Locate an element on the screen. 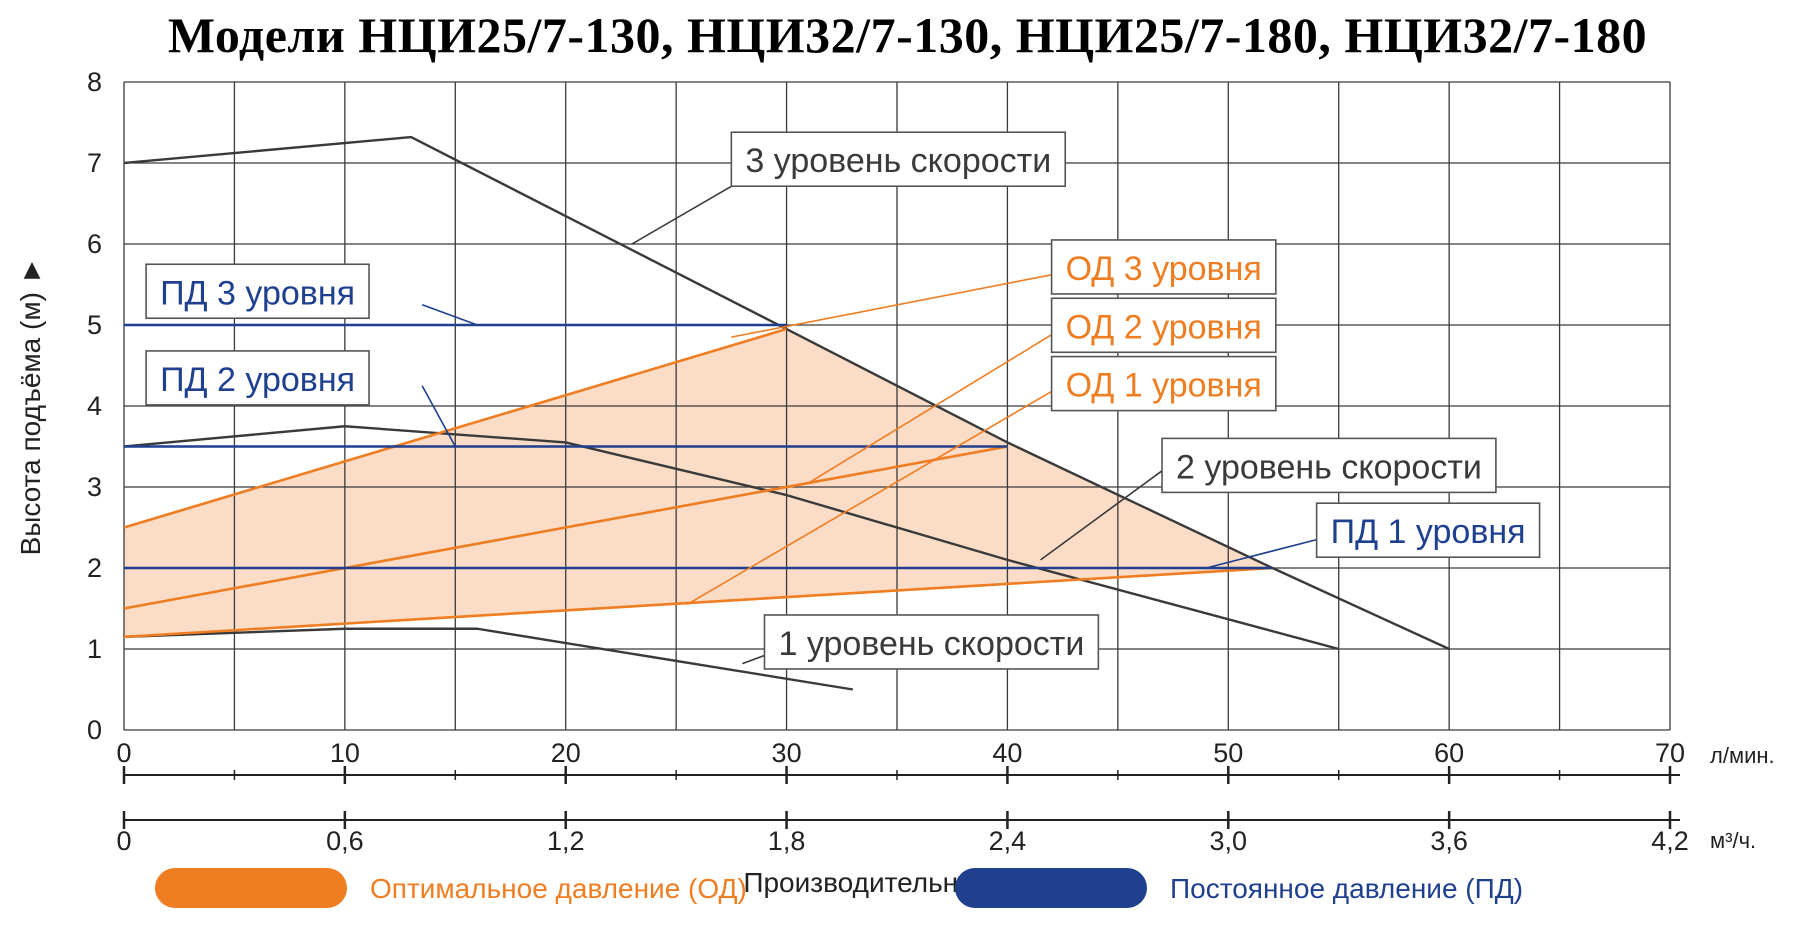 The width and height of the screenshot is (1815, 943). callout-label: 2 уровень скорости is located at coordinates (1329, 465).